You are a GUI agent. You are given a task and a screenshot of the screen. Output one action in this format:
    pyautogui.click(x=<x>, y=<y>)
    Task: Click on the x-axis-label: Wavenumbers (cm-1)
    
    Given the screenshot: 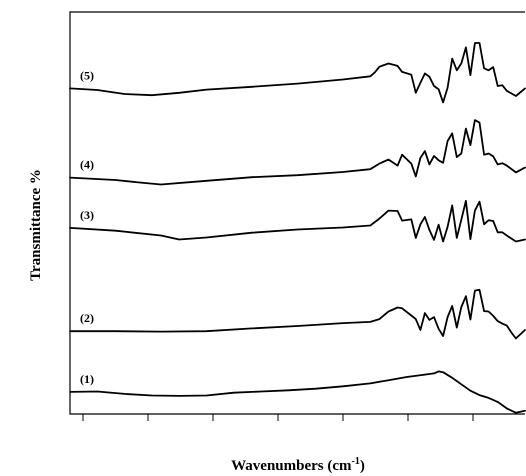 What is the action you would take?
    pyautogui.click(x=298, y=465)
    